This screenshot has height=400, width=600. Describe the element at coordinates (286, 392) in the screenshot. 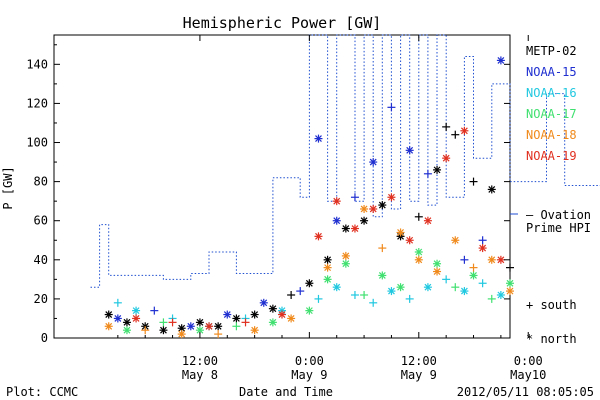

I see `x-axis-label: Date and Time` at that location.